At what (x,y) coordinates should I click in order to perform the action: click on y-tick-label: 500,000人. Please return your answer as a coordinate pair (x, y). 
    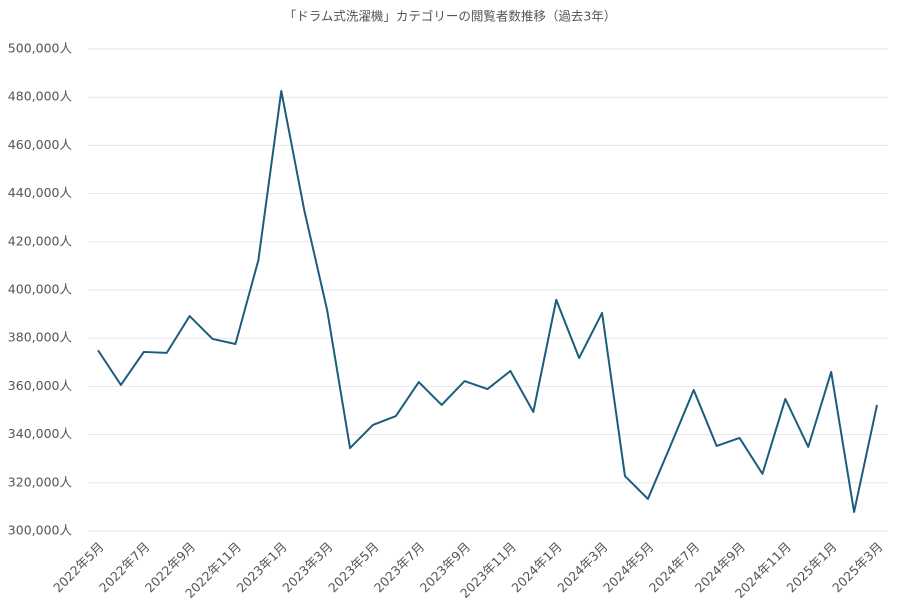
    Looking at the image, I should click on (40, 48).